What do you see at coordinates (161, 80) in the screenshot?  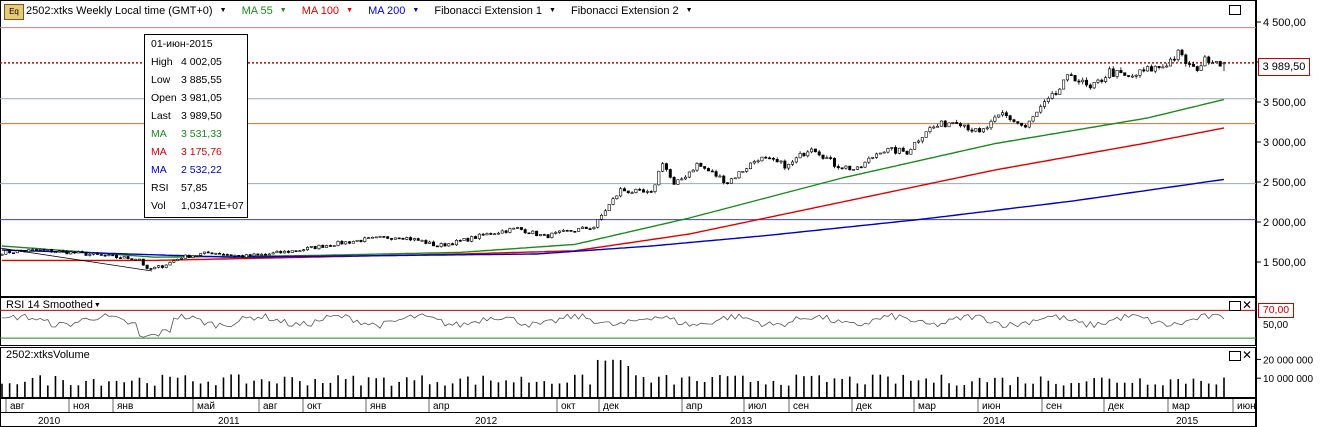 I see `info-key: Low` at bounding box center [161, 80].